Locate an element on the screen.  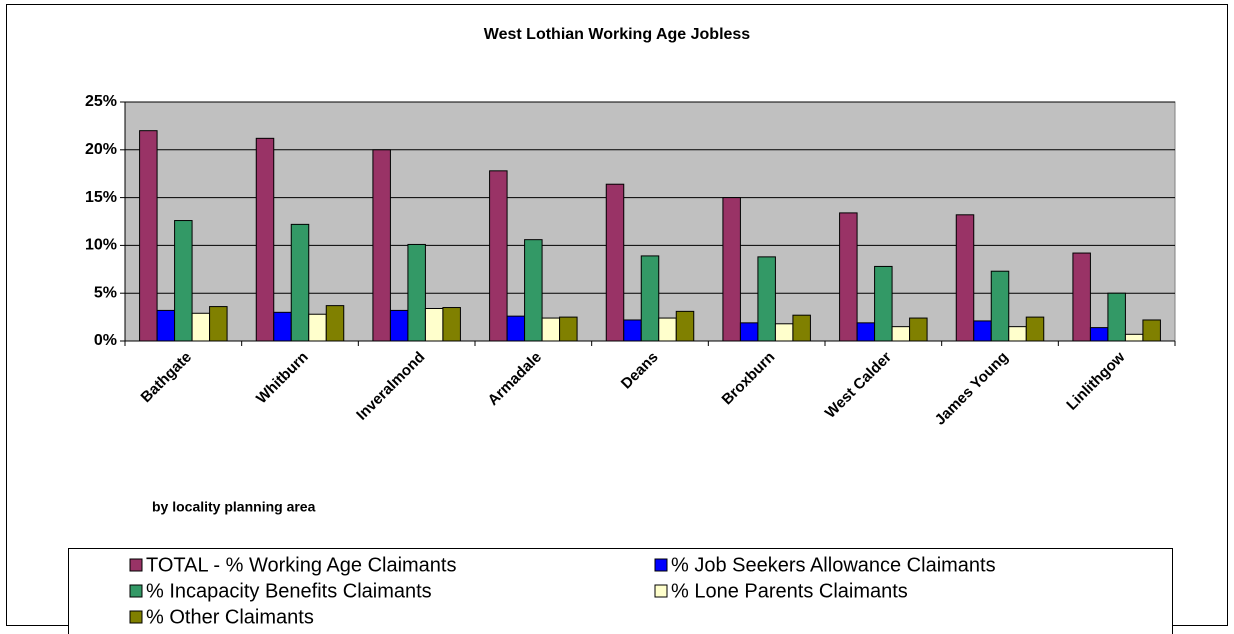
annotation: by locality planning area is located at coordinates (234, 507).